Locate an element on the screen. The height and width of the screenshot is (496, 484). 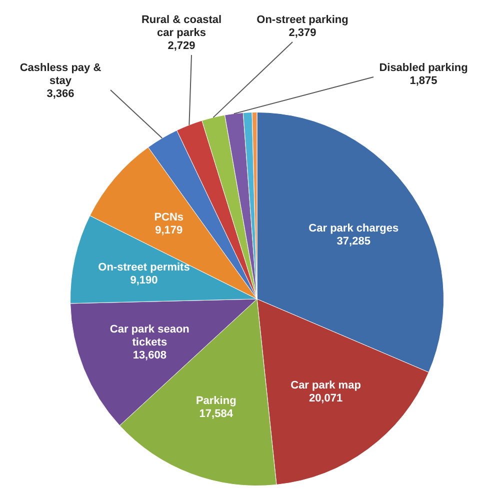
data-label: 9,179 is located at coordinates (169, 230).